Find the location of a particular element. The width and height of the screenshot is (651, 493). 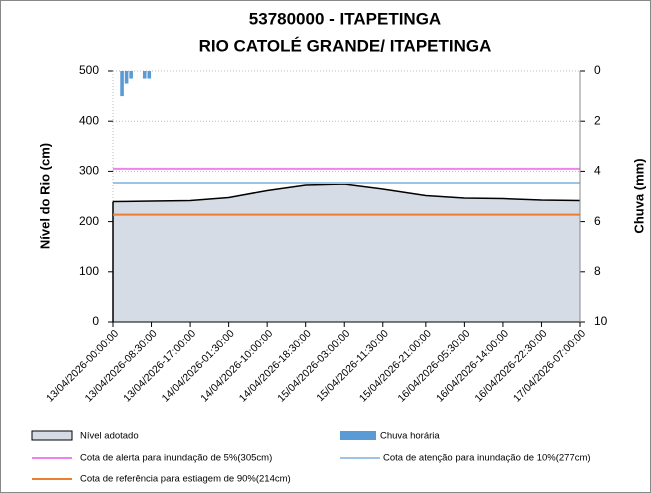

y2-tick-label: 0 is located at coordinates (597, 70).